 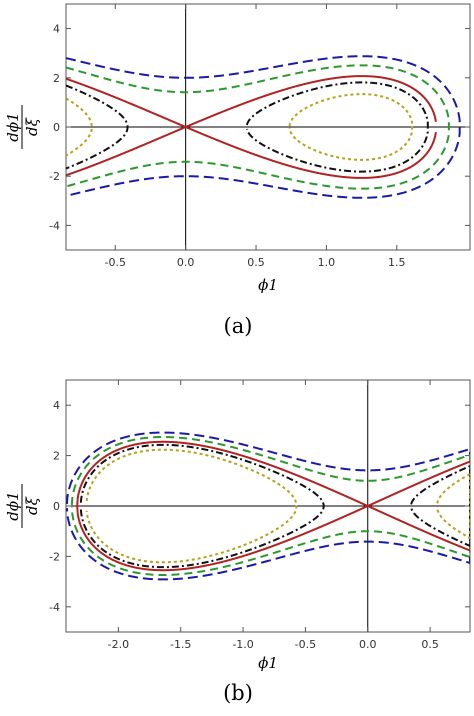 What do you see at coordinates (327, 262) in the screenshot?
I see `x-tick-label: 1.0` at bounding box center [327, 262].